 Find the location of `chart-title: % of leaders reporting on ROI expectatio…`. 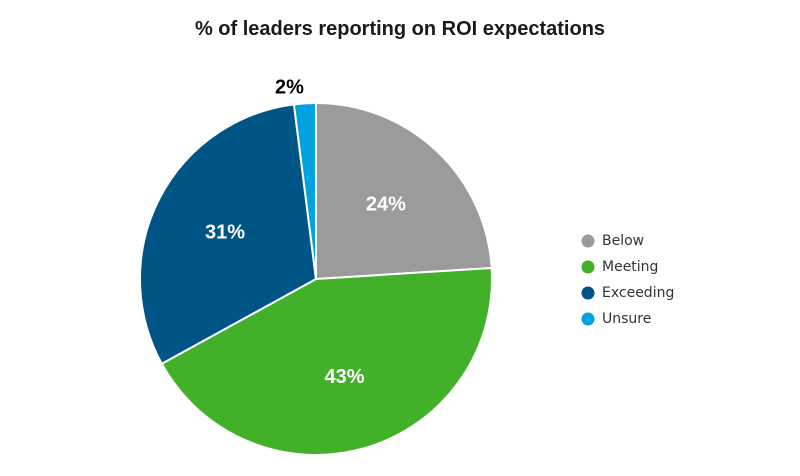

chart-title: % of leaders reporting on ROI expectatio… is located at coordinates (400, 29).